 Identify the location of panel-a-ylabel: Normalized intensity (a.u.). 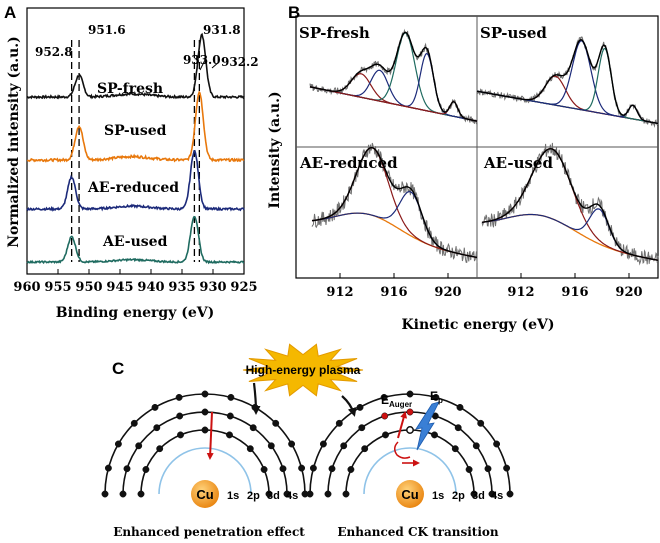
(14, 142).